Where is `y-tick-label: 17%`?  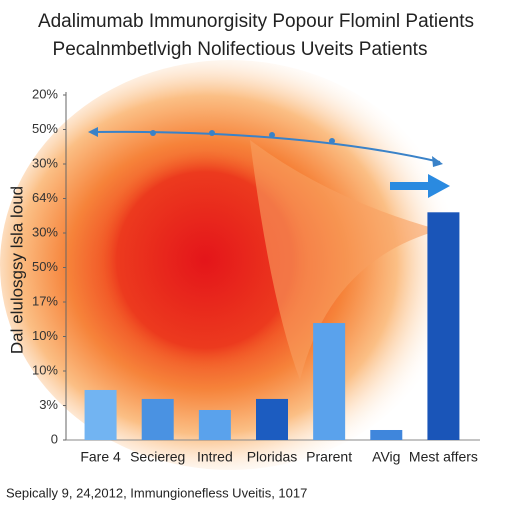 y-tick-label: 17% is located at coordinates (45, 300).